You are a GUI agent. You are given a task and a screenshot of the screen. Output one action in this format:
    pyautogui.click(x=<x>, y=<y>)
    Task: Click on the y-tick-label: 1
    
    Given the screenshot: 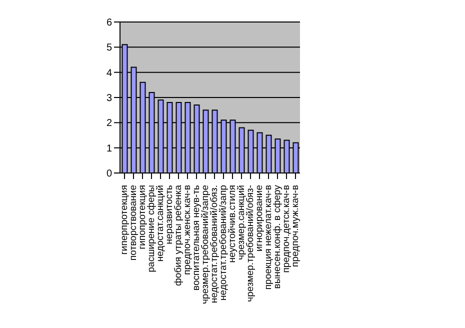 What is the action you would take?
    pyautogui.click(x=109, y=148)
    